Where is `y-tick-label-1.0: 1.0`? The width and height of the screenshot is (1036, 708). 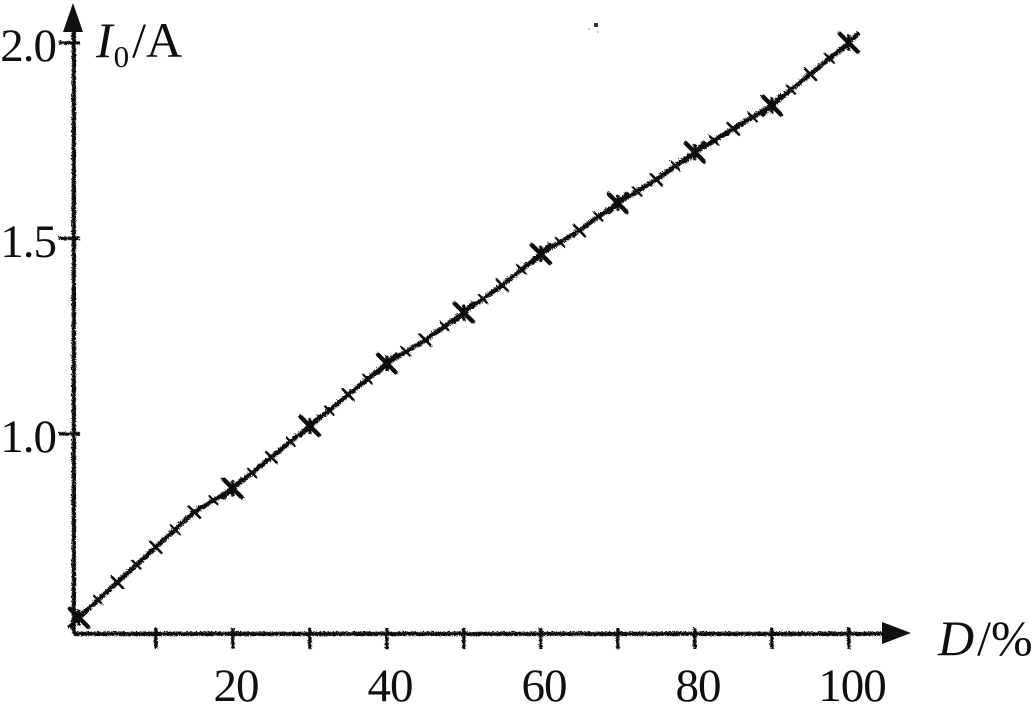 y-tick-label-1.0: 1.0 is located at coordinates (28, 437).